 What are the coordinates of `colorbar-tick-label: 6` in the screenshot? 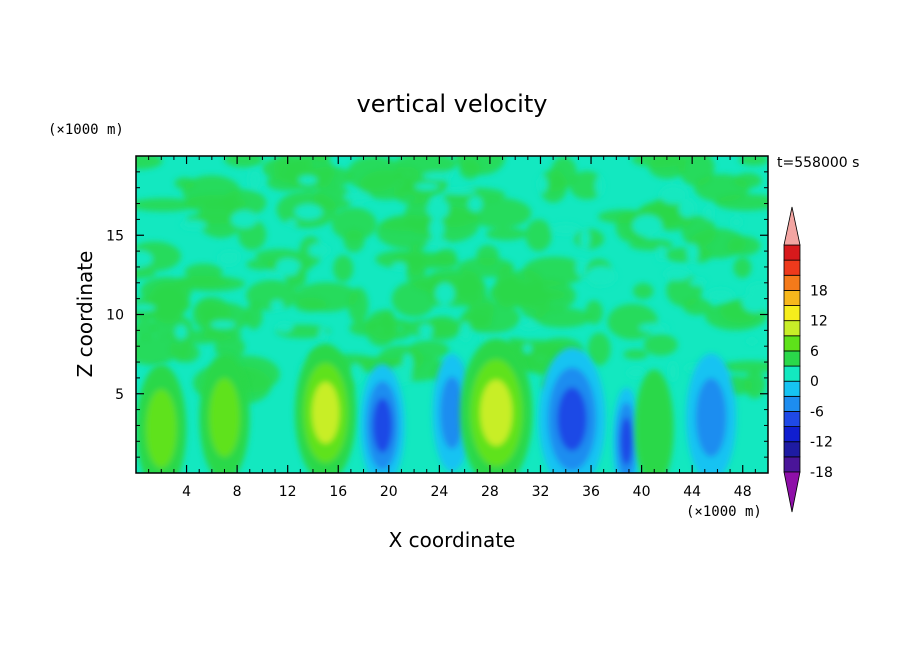 It's located at (814, 352).